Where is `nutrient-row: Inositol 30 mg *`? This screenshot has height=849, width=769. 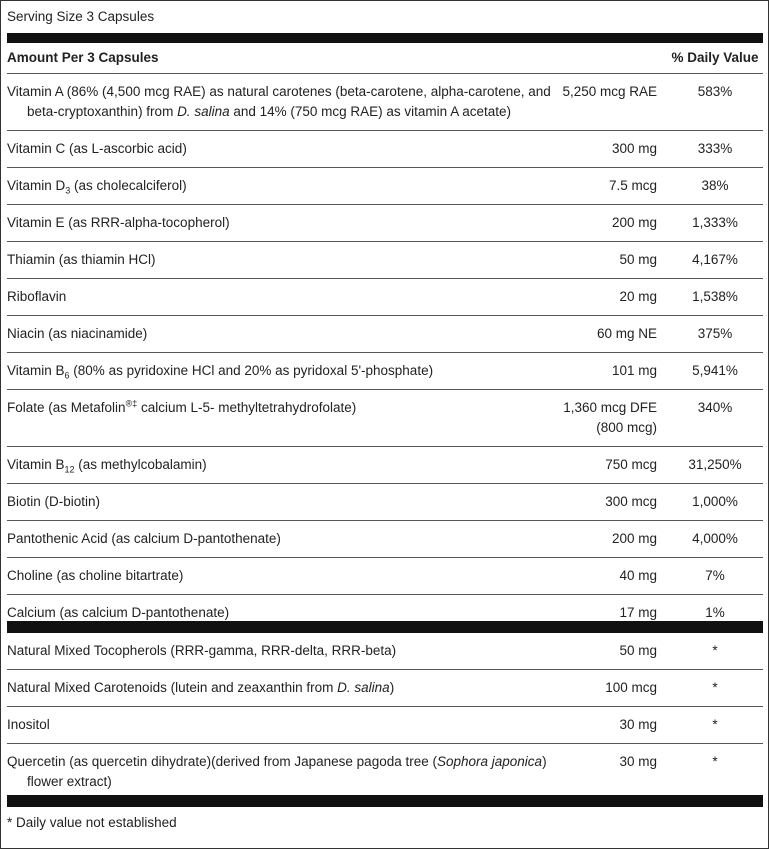 nutrient-row: Inositol 30 mg * is located at coordinates (385, 725).